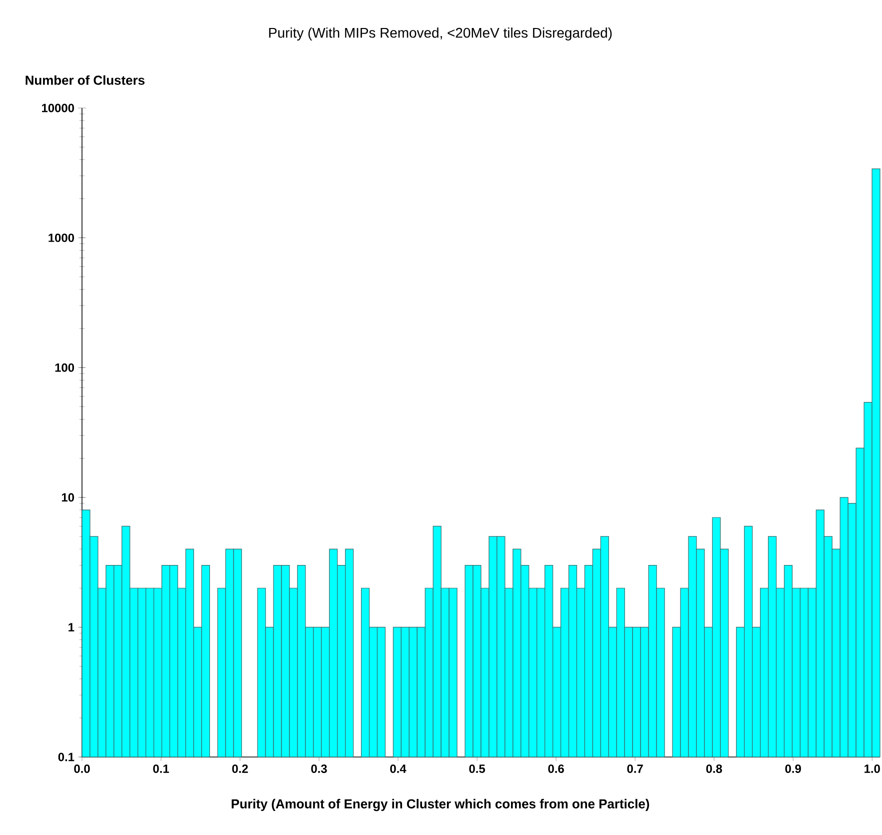 The image size is (882, 835). Describe the element at coordinates (68, 497) in the screenshot. I see `y-tick-label: 10` at that location.